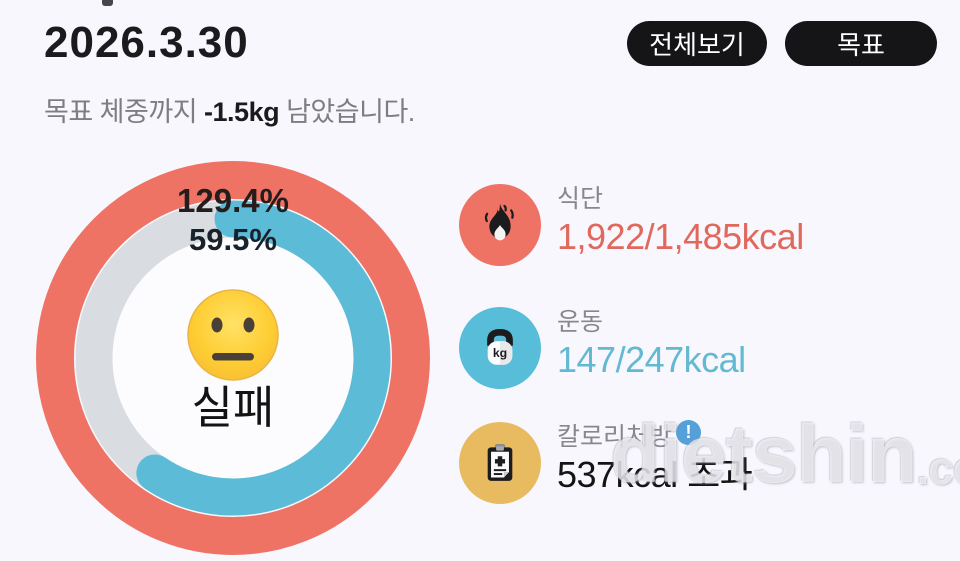 The width and height of the screenshot is (960, 561). I want to click on page-date: 2026.3.30, so click(146, 42).